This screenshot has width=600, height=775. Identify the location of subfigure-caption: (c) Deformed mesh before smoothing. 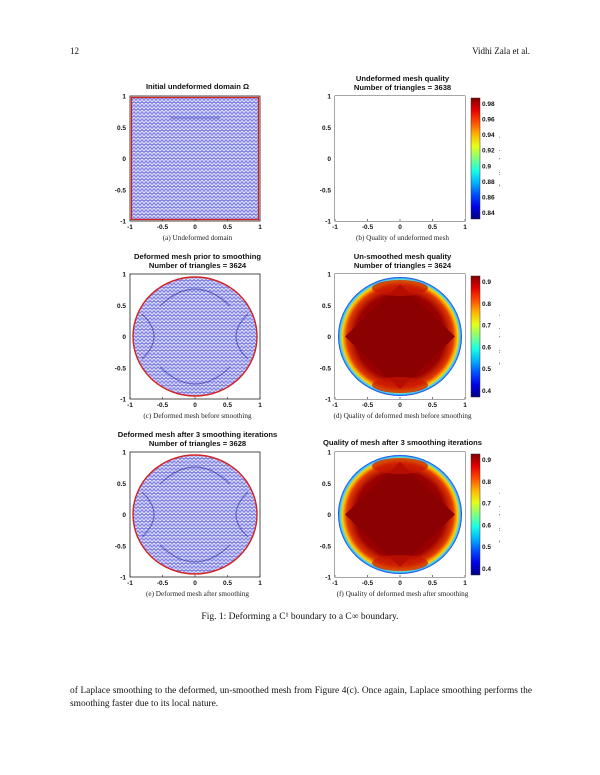
(197, 416).